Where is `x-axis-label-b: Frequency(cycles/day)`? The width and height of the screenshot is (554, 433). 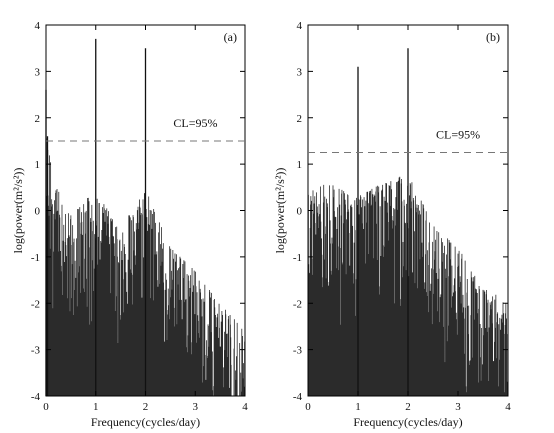
x-axis-label-b: Frequency(cycles/day) is located at coordinates (407, 422).